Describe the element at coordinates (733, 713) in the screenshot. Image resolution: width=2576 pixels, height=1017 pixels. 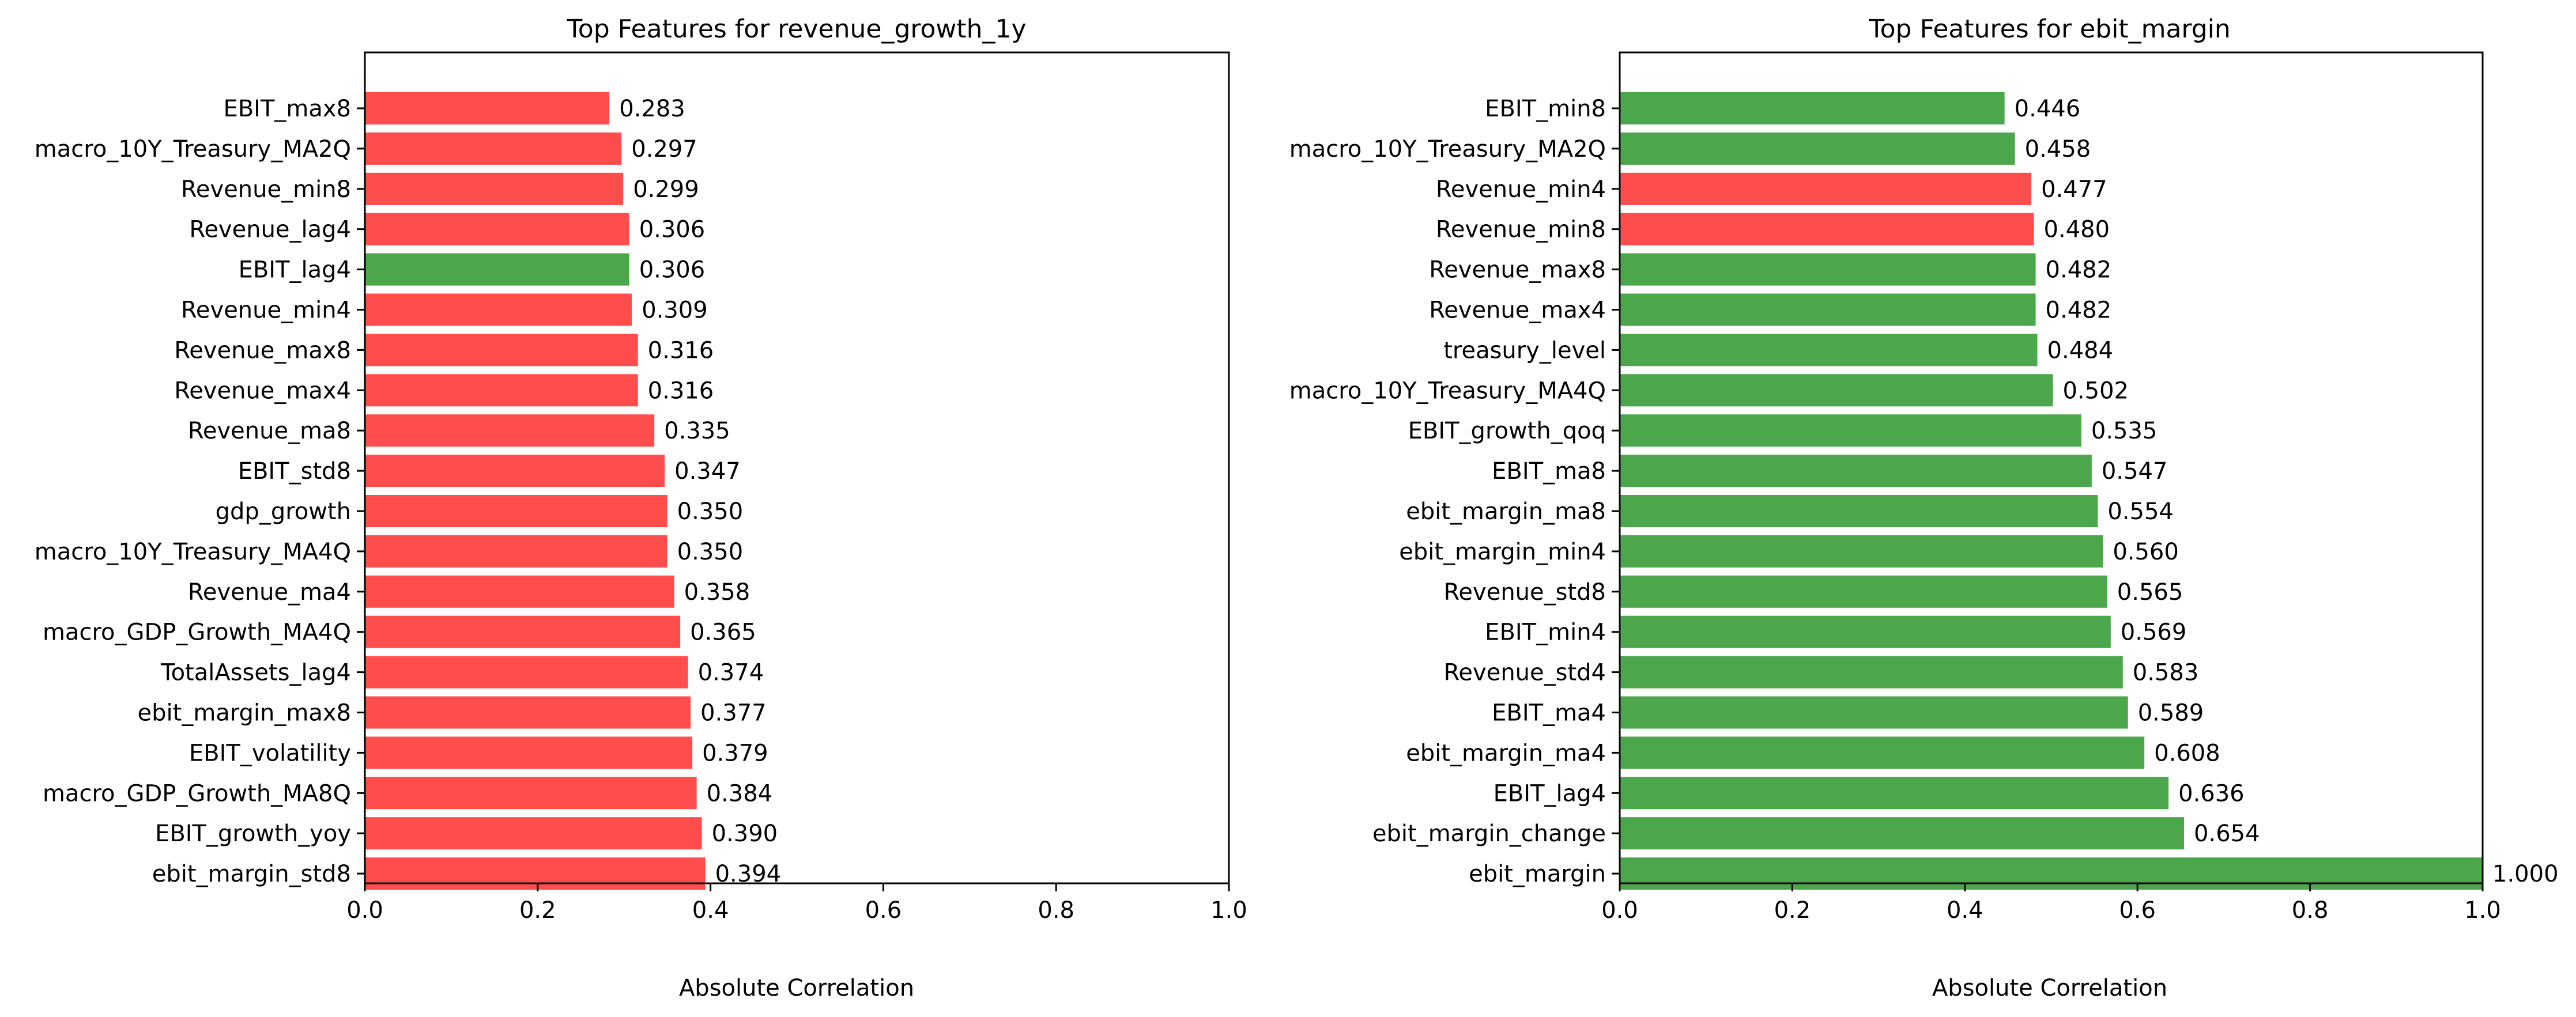
I see `value-label: 0.377` at that location.